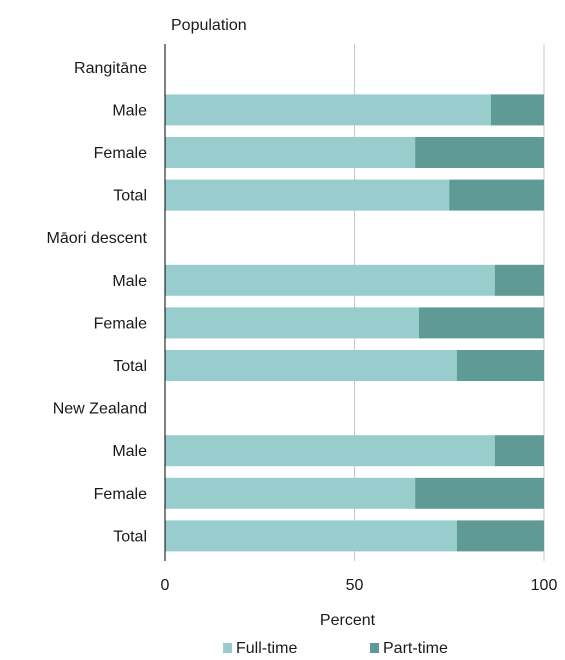 The image size is (565, 660). Describe the element at coordinates (266, 648) in the screenshot. I see `legend-label: Full-time` at that location.